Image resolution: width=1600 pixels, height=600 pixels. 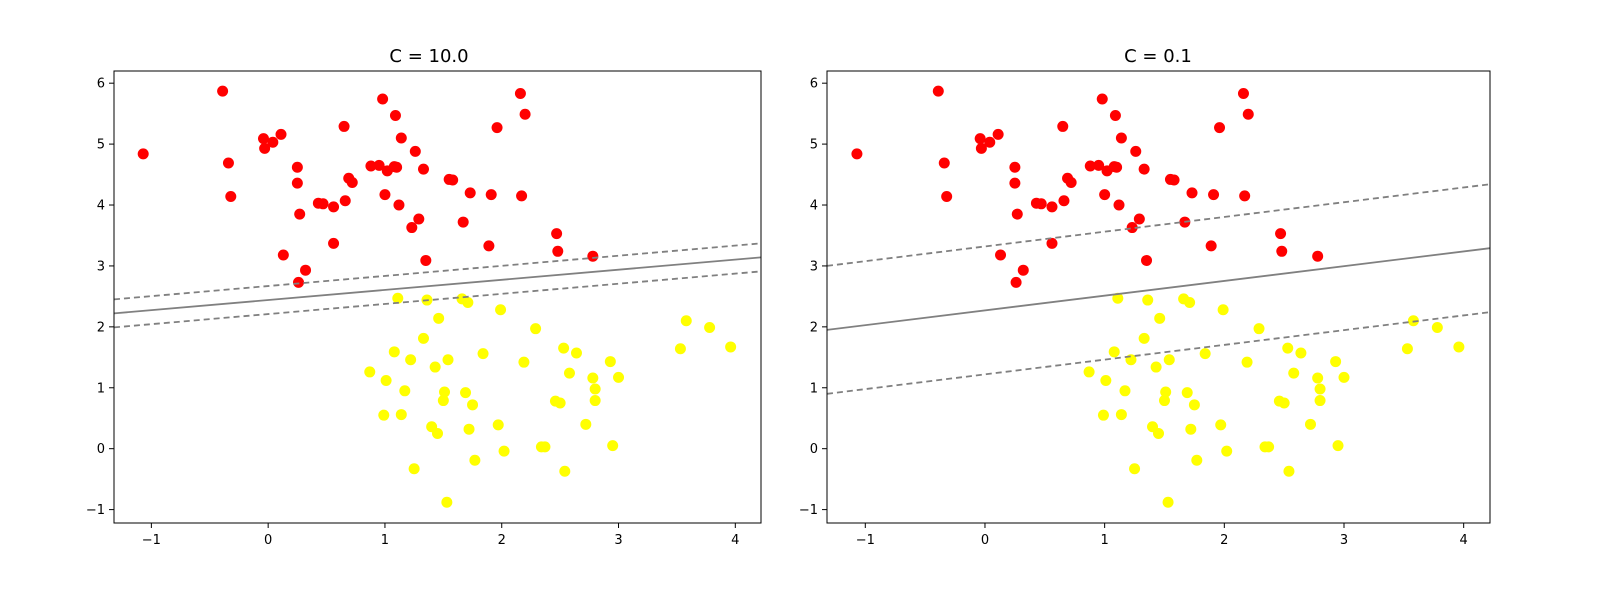 What do you see at coordinates (865, 540) in the screenshot?
I see `x-tick-label: −1` at bounding box center [865, 540].